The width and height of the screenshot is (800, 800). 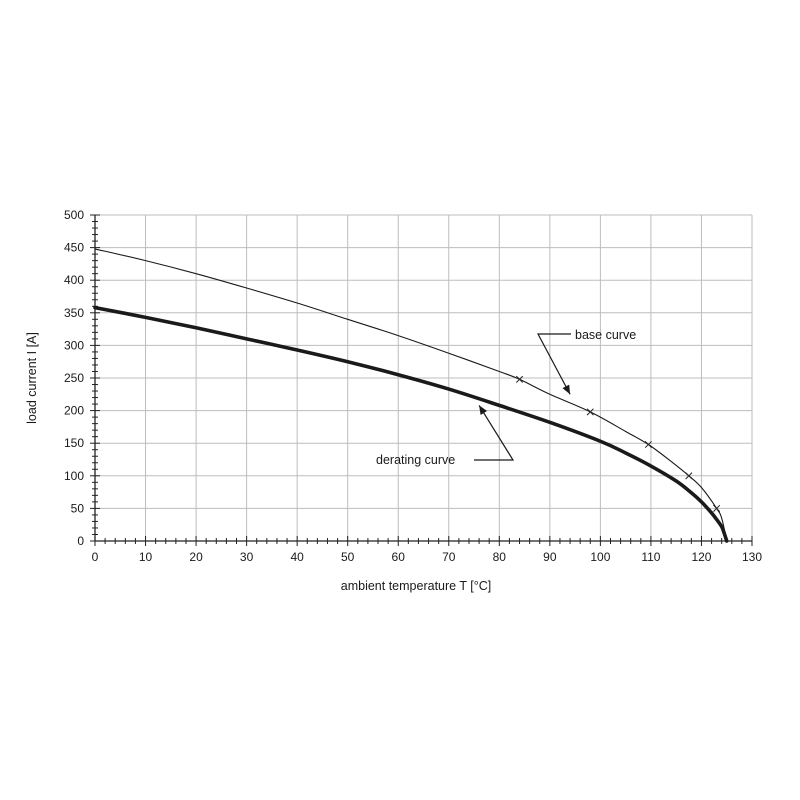 What do you see at coordinates (80, 541) in the screenshot?
I see `y-tick-label: 0` at bounding box center [80, 541].